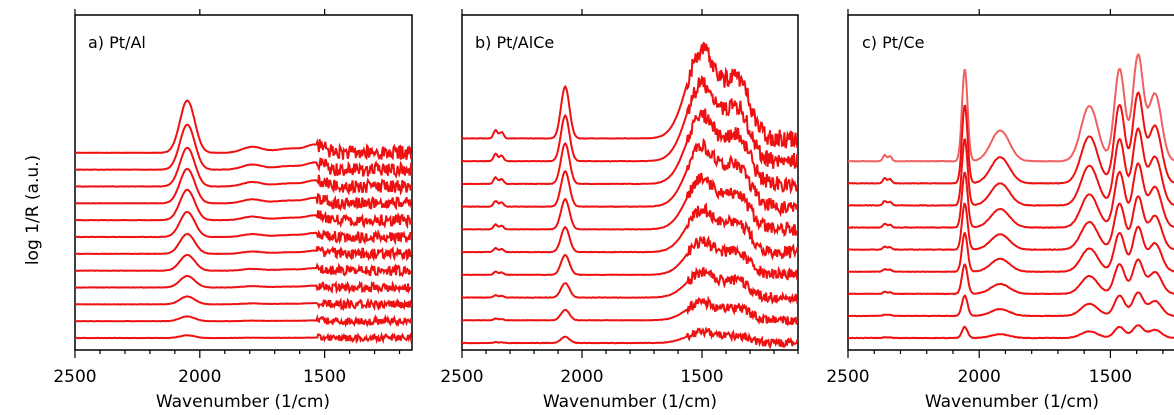 The image size is (1174, 415). Describe the element at coordinates (33, 210) in the screenshot. I see `y-axis-label: log 1/R (a.u.)` at that location.